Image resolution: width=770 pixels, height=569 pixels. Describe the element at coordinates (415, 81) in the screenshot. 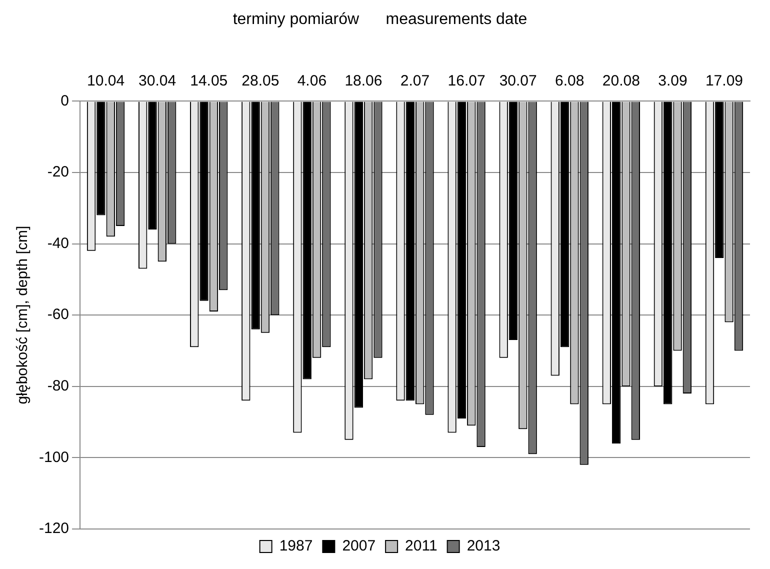

I see `x-tick-label: 2.07` at that location.